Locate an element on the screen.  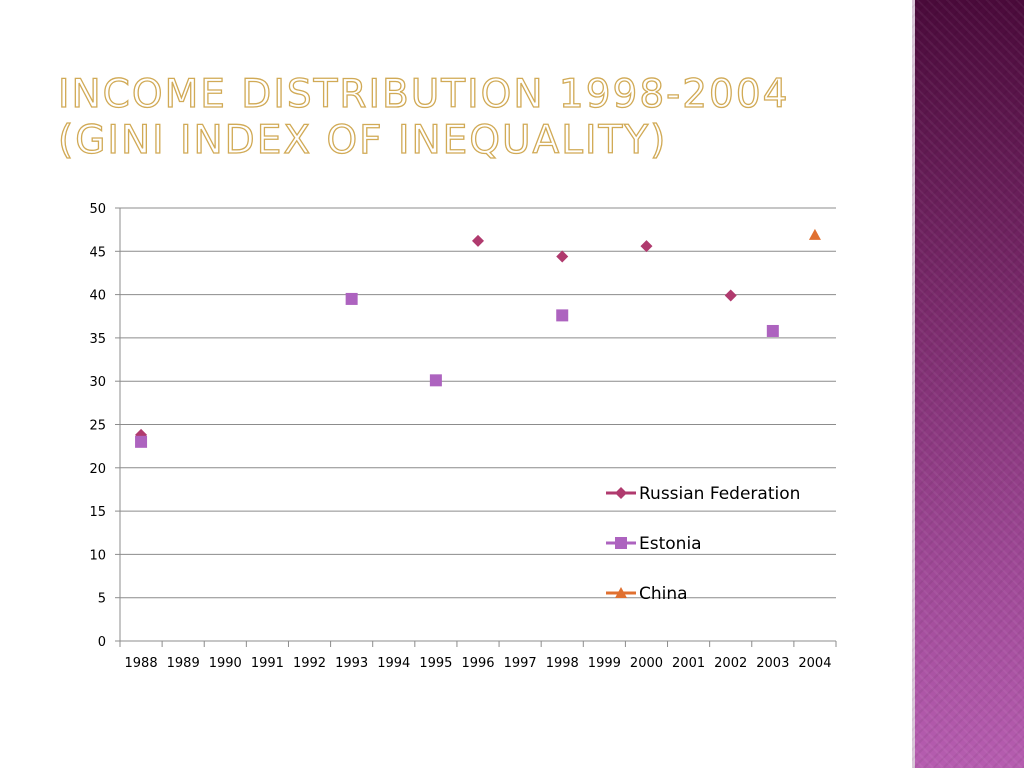
point-series-0-2000 is located at coordinates (646, 246).